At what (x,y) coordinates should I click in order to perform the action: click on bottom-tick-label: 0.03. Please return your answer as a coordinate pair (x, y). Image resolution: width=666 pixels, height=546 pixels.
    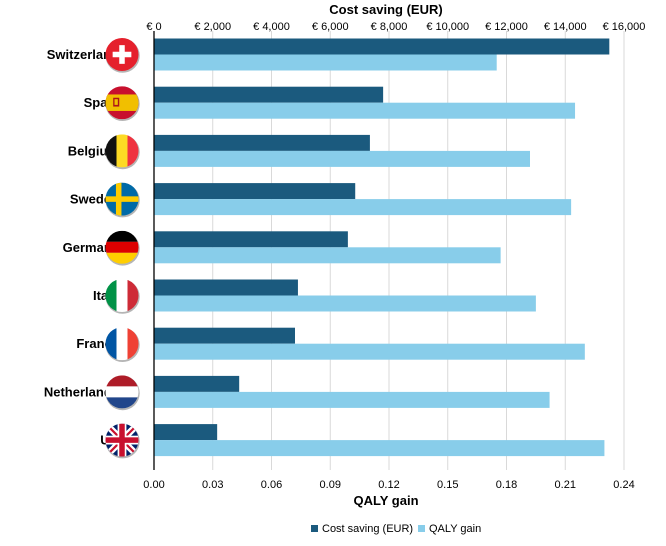
    Looking at the image, I should click on (212, 485).